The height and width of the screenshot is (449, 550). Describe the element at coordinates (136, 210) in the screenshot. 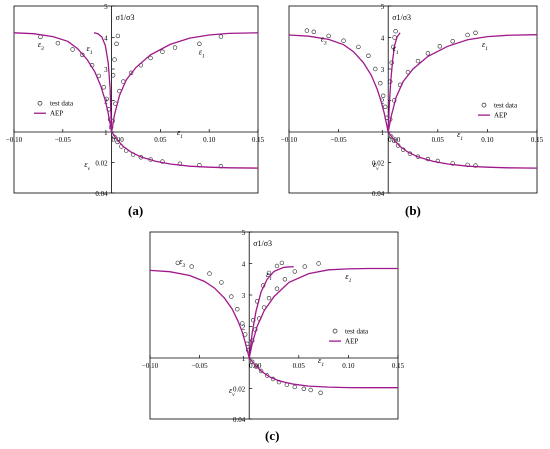

I see `panel-label-a: (a)` at that location.